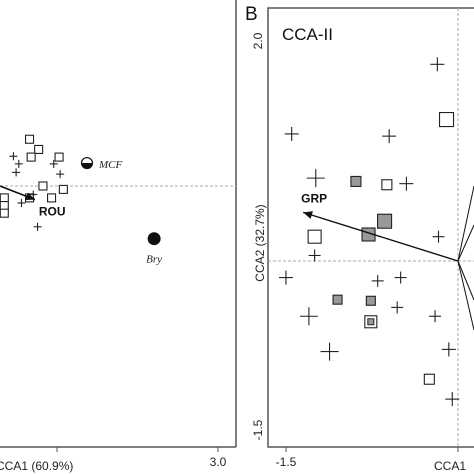 The image size is (474, 474). What do you see at coordinates (87, 166) in the screenshot?
I see `site-marker-fill` at bounding box center [87, 166].